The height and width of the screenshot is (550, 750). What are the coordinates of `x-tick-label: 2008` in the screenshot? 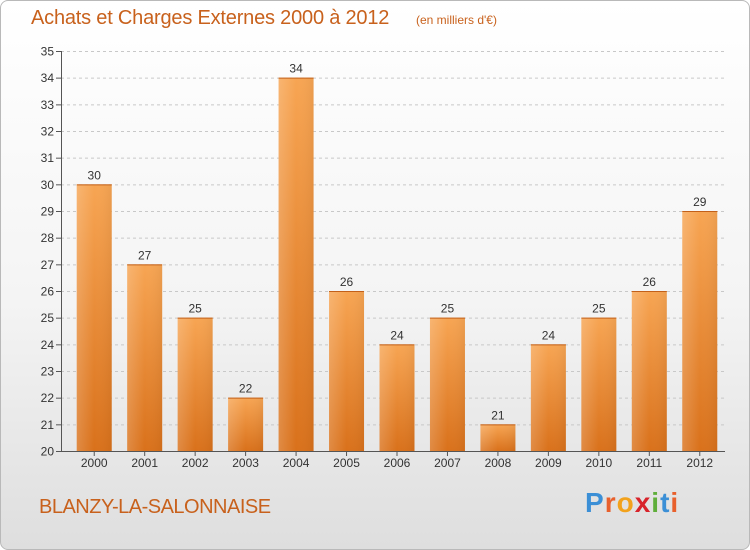 It's located at (498, 463).